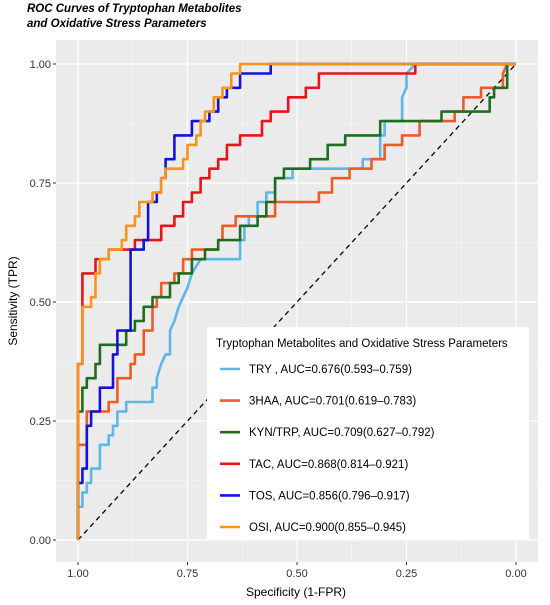 This screenshot has width=550, height=605. What do you see at coordinates (187, 574) in the screenshot?
I see `x-tick-label: 0.75` at bounding box center [187, 574].